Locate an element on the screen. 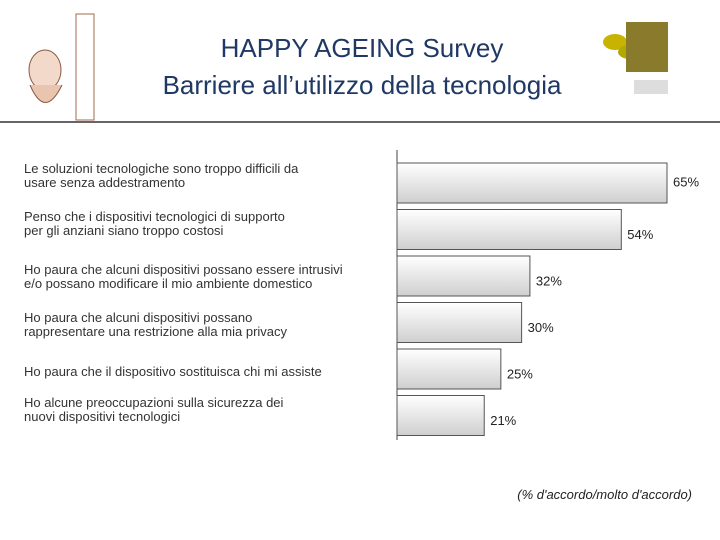 The height and width of the screenshot is (540, 720). note: (% d'accordo/molto d'accordo) is located at coordinates (604, 494).